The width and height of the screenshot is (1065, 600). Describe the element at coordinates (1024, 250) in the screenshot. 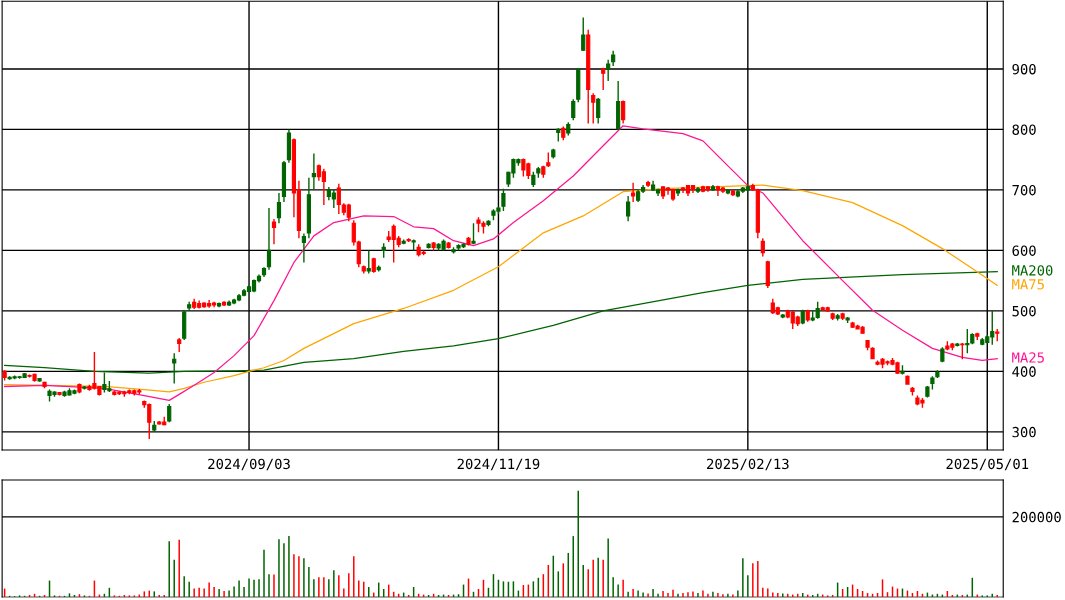

I see `y-tick-label: 600` at that location.